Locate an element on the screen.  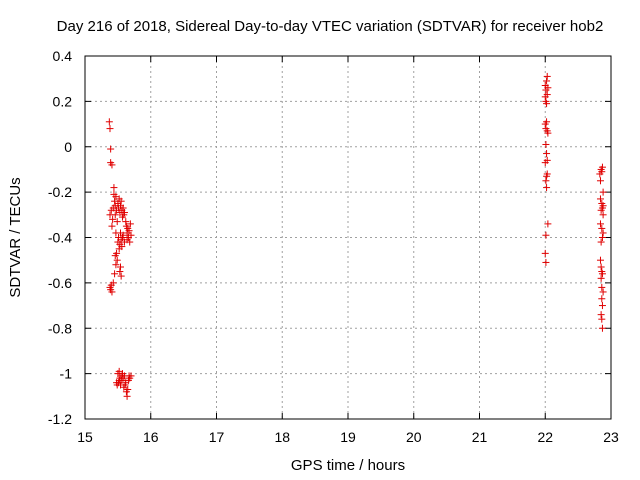
y-tick-label: -0.8 is located at coordinates (60, 328).